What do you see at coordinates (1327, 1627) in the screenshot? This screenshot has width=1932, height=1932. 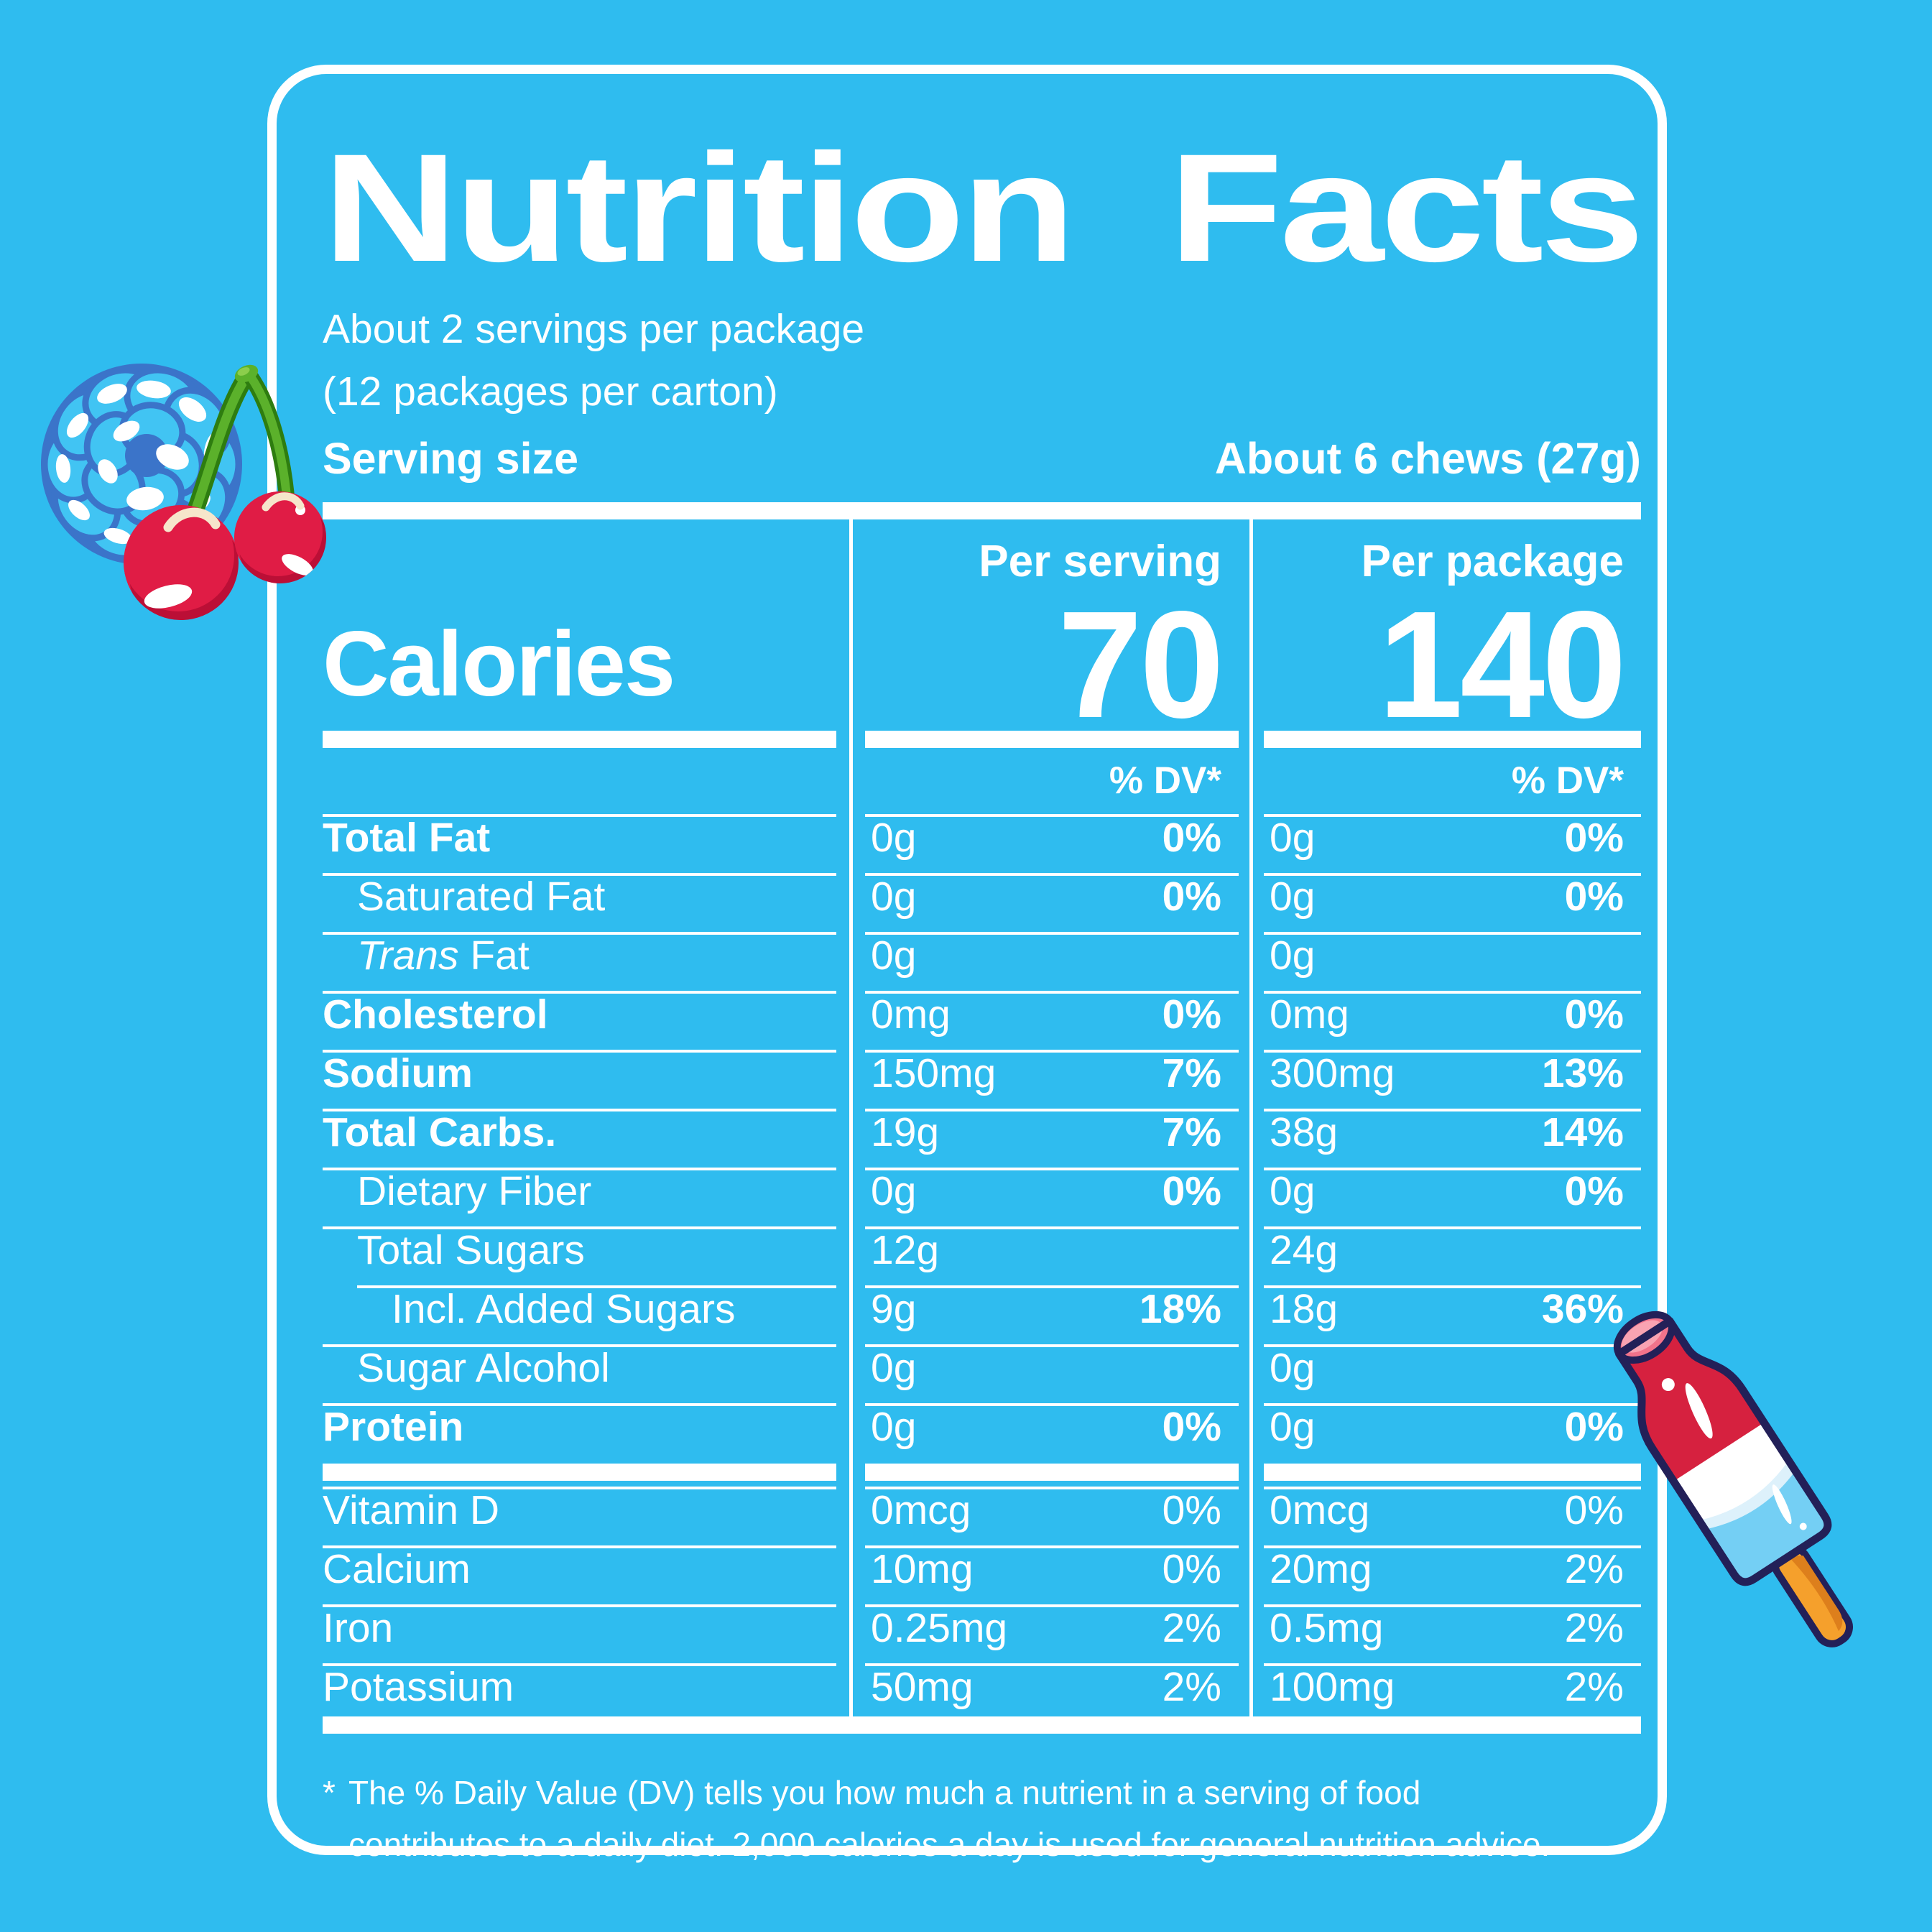 I see `amount-value: 0.5mg` at bounding box center [1327, 1627].